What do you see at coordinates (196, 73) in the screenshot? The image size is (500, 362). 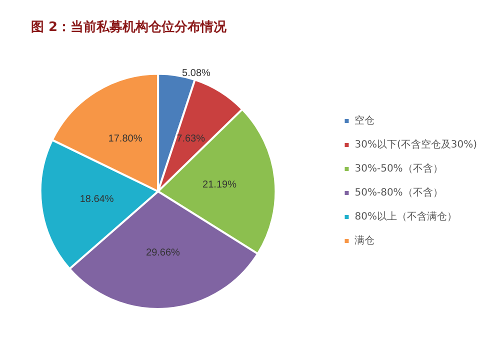 I see `data-label: 5.08%` at bounding box center [196, 73].